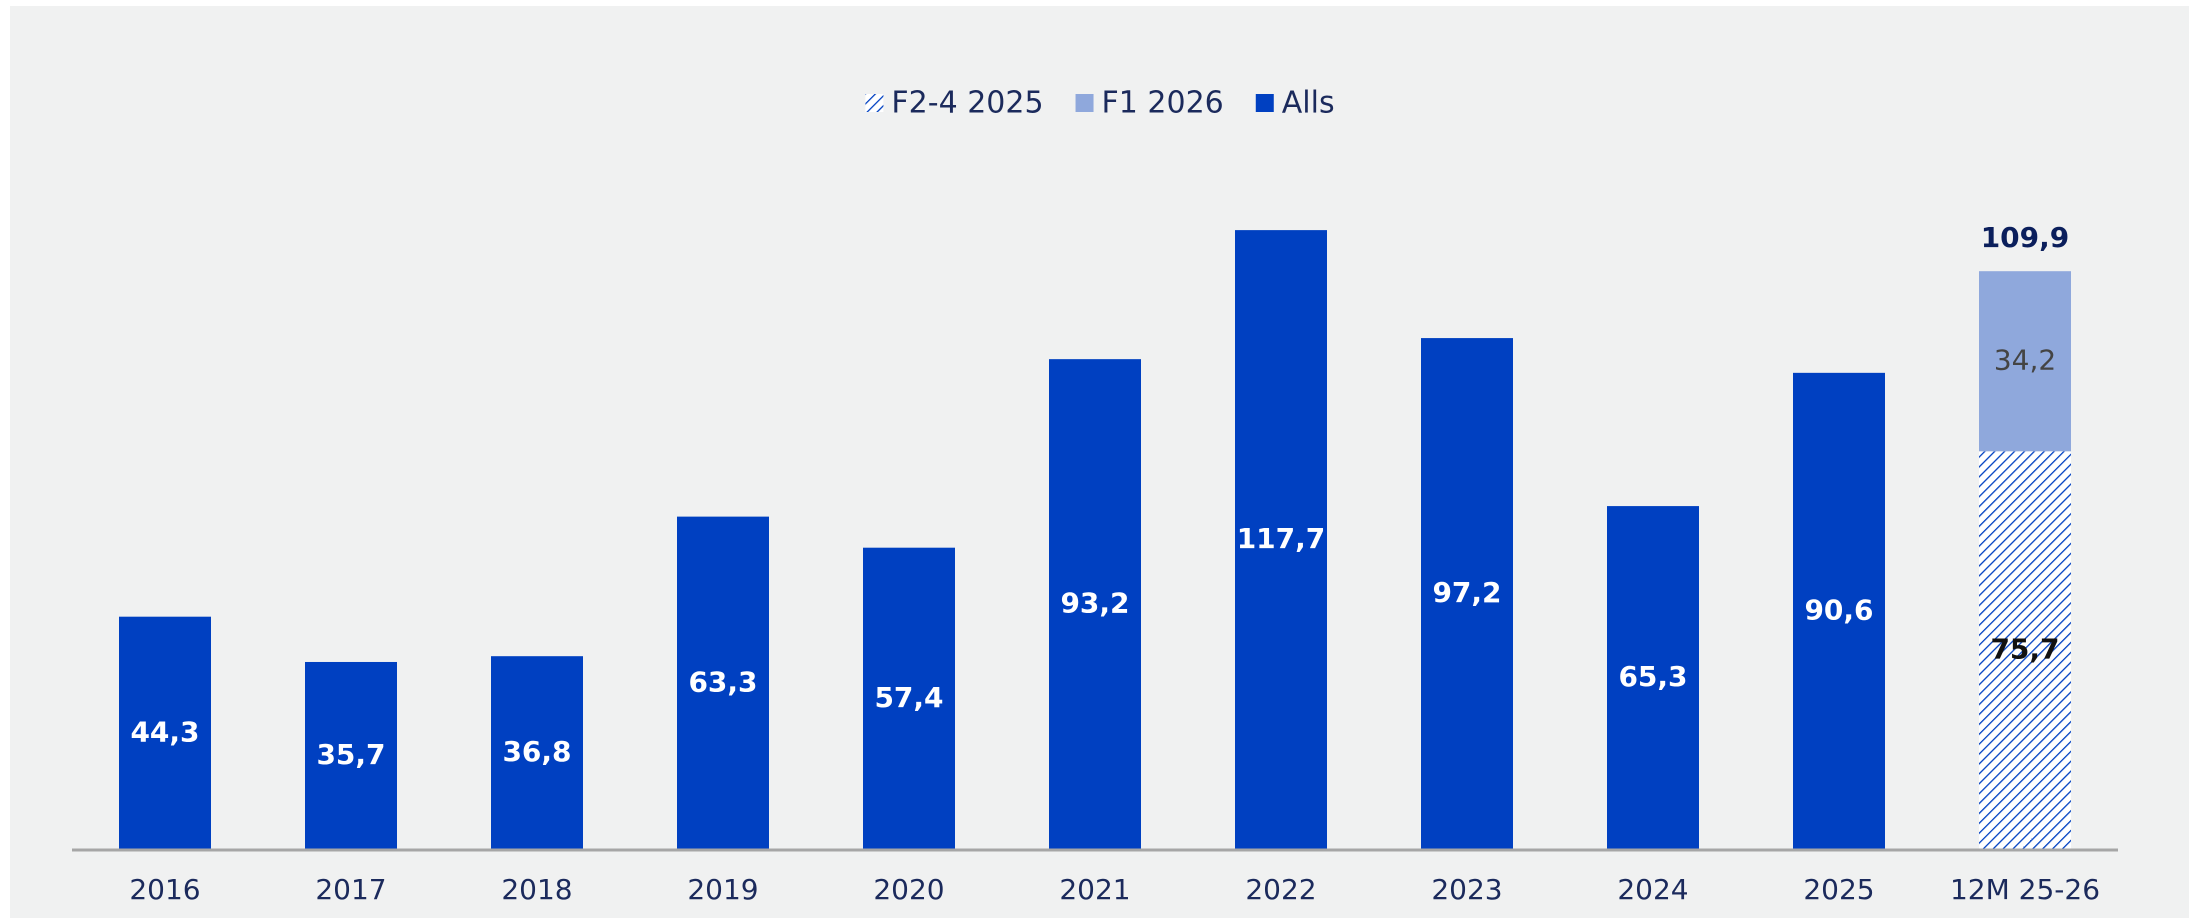 The height and width of the screenshot is (918, 2189). I want to click on value-label: 63,3, so click(722, 681).